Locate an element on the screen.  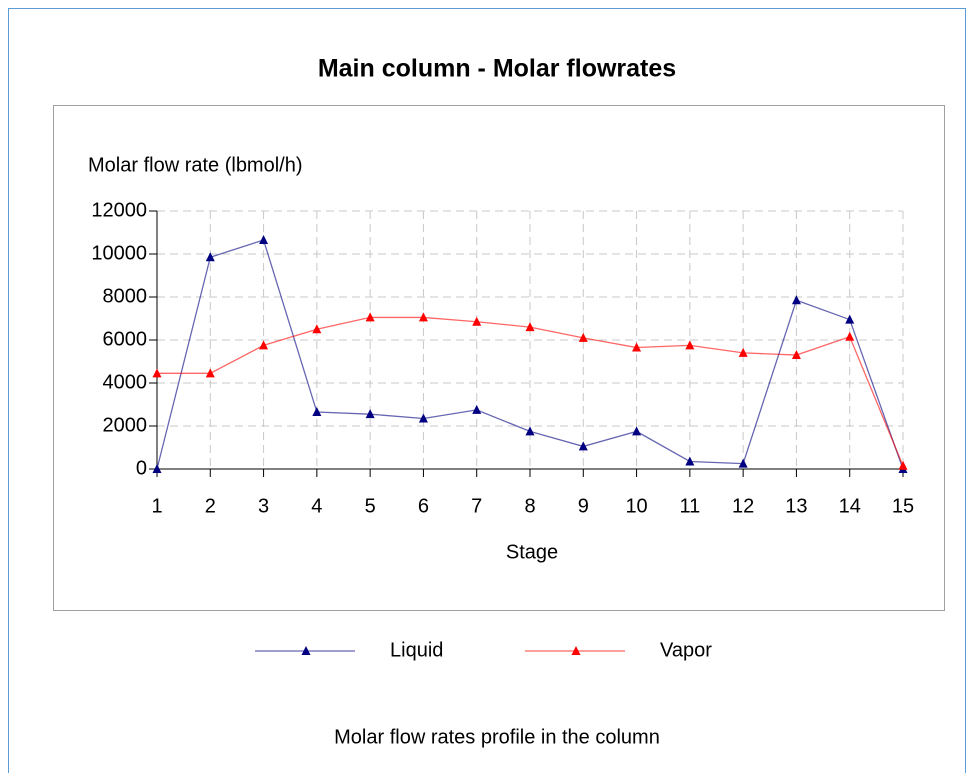
y-tick-label: 2000 is located at coordinates (125, 425).